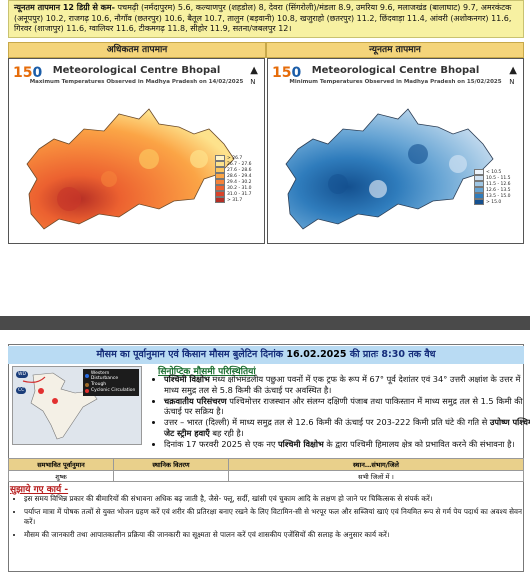 The image size is (530, 574). I want to click on legend-row: 13.5 - 15.0, so click(492, 196).